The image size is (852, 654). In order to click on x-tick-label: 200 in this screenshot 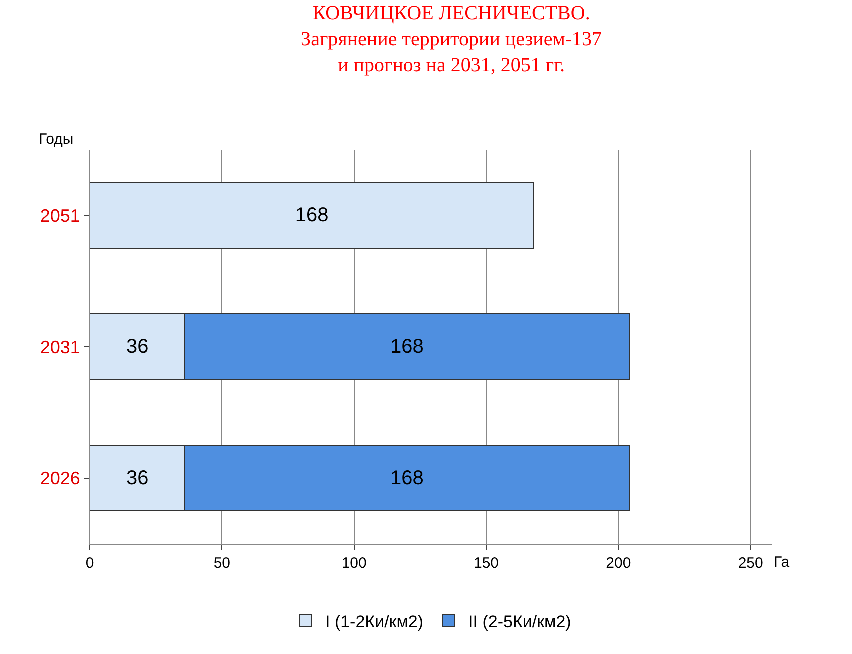, I will do `click(619, 563)`.